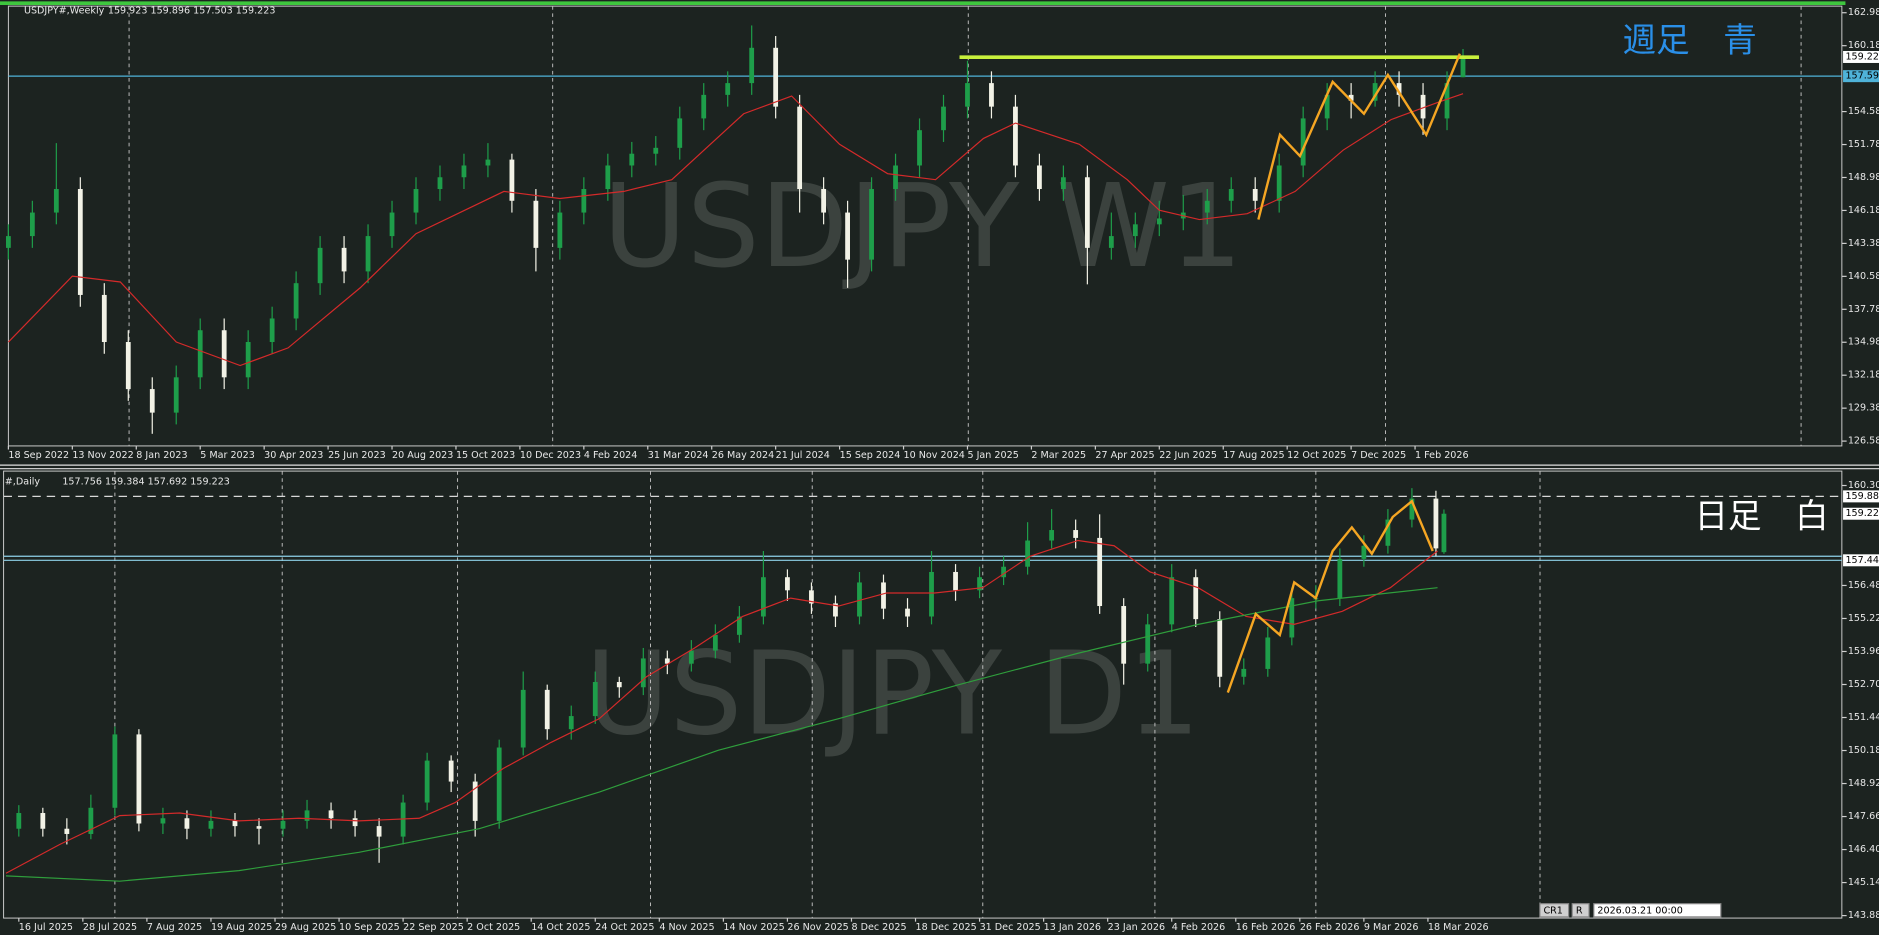 The height and width of the screenshot is (935, 1879). I want to click on x-tick-label: 26 May 2024, so click(743, 455).